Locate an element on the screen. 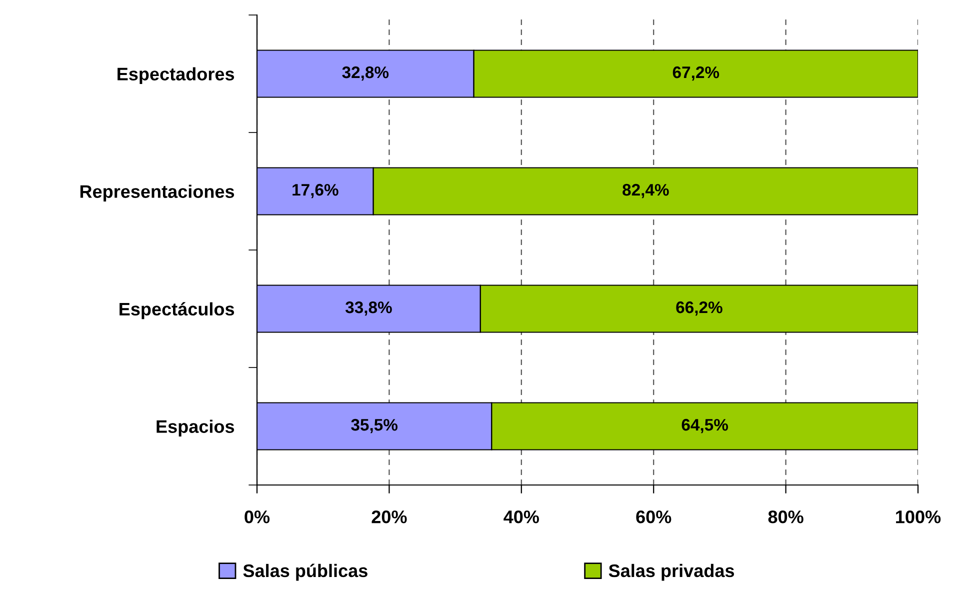 Image resolution: width=954 pixels, height=597 pixels. data-label: 82,4% is located at coordinates (645, 191).